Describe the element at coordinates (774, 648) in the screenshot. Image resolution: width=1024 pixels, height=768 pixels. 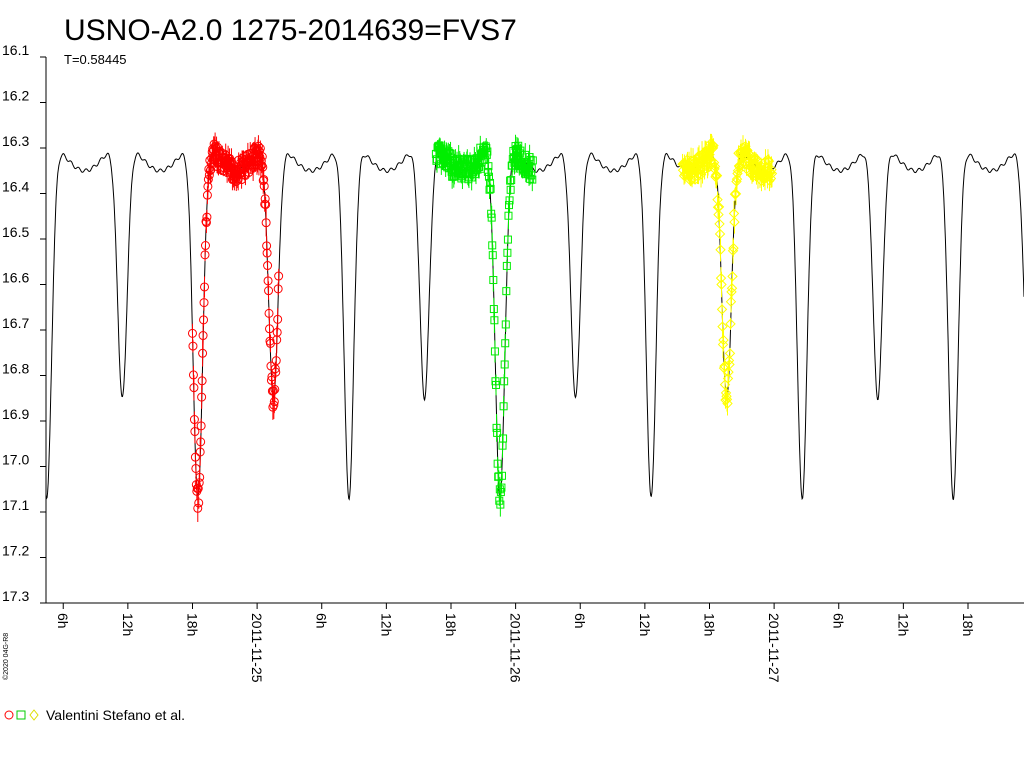
I see `x-tick-label: 2011-11-27` at that location.